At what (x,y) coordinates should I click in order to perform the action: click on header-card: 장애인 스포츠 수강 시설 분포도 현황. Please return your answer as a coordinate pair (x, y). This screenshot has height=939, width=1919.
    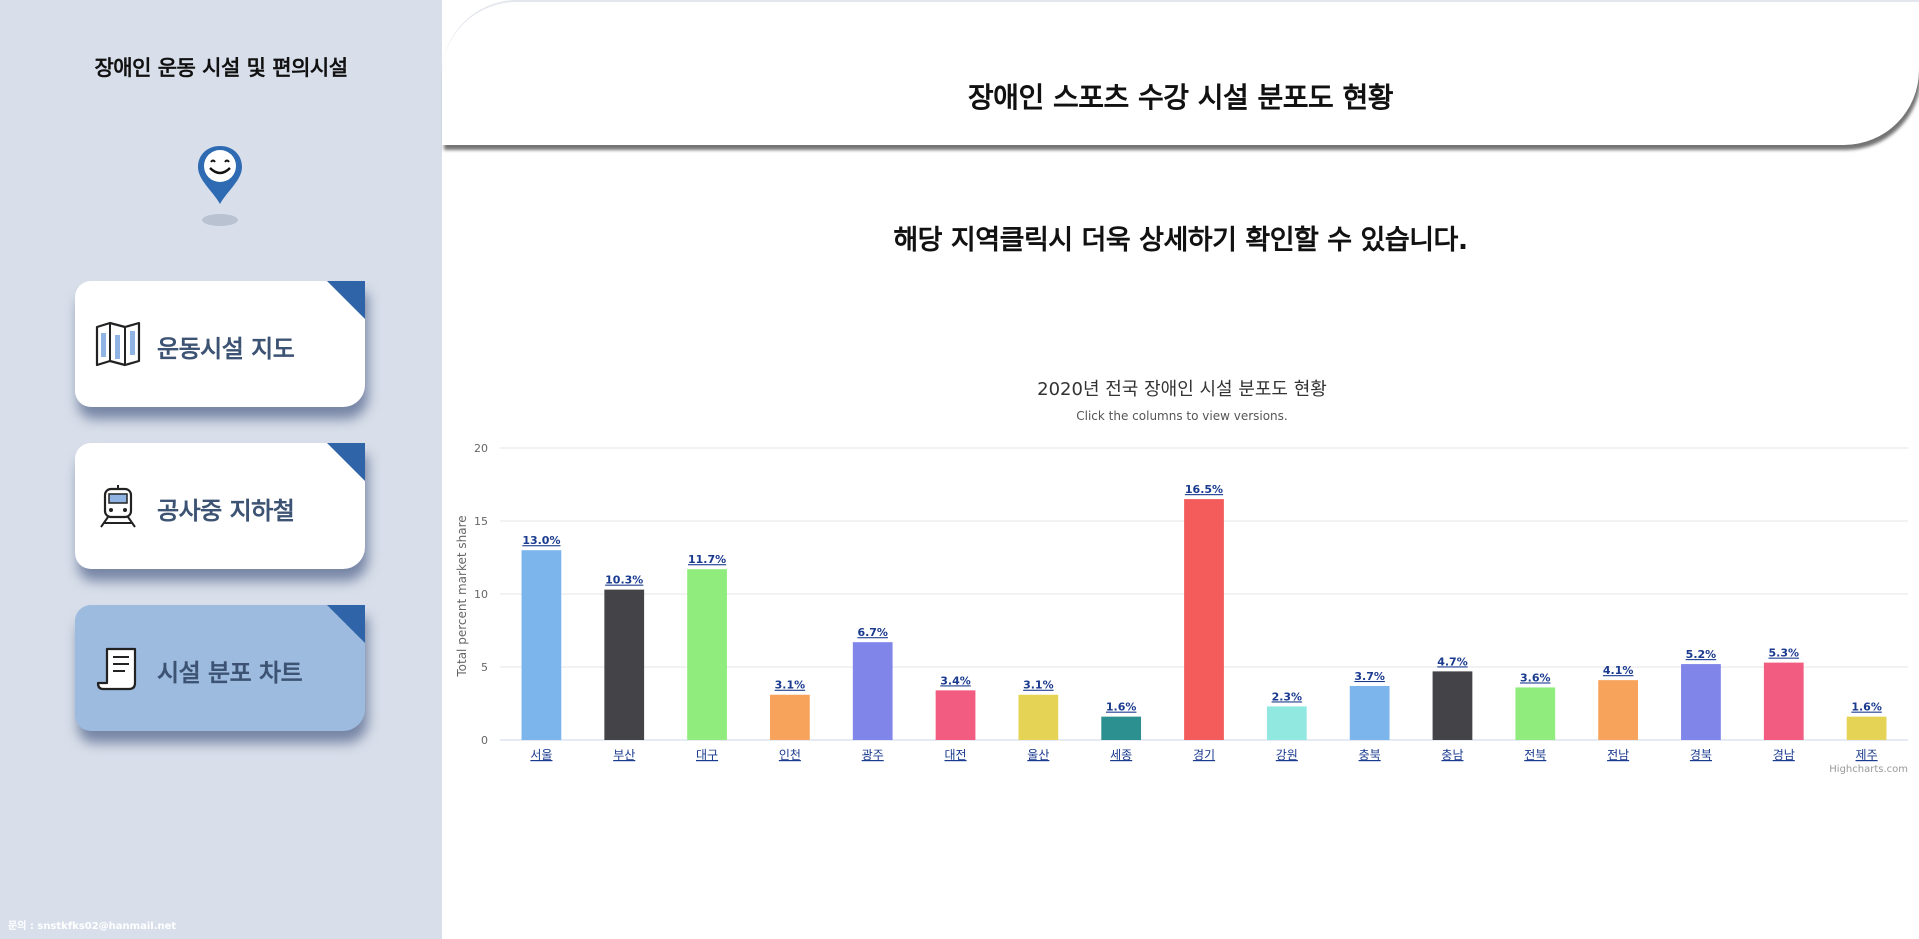
    Looking at the image, I should click on (1180, 72).